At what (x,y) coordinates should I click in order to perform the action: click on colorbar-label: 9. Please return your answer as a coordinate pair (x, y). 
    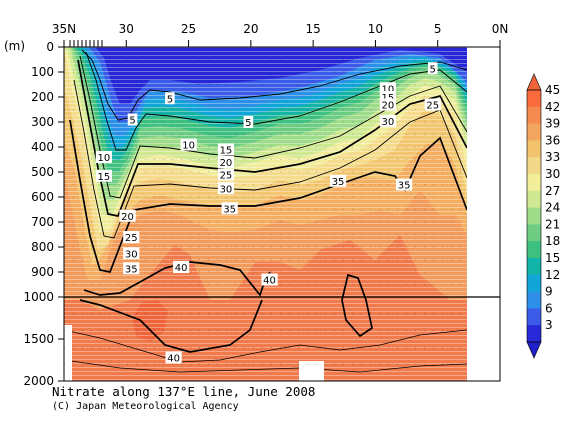
    Looking at the image, I should click on (549, 292).